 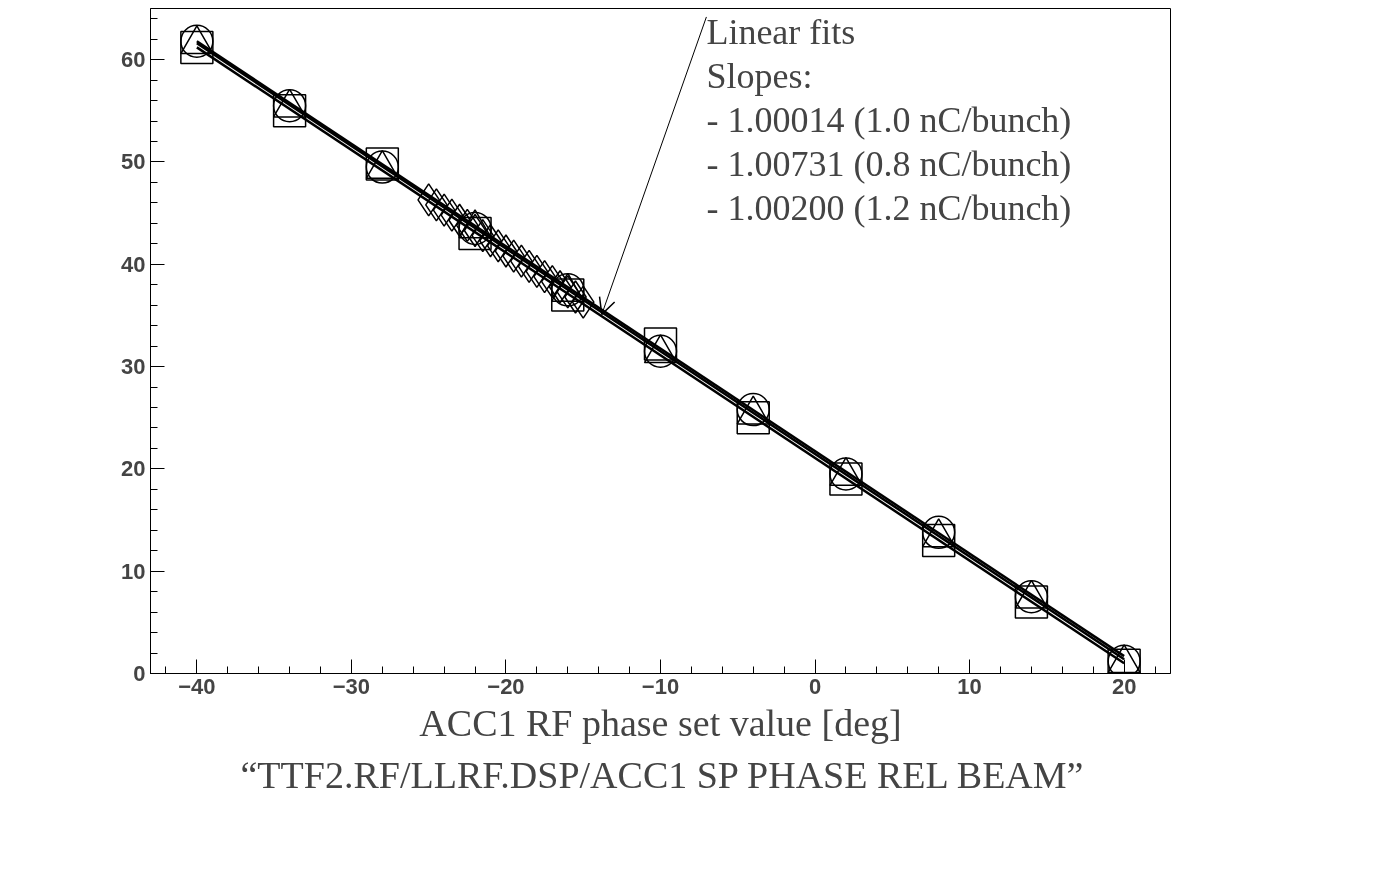 I want to click on x-tick-label: 20, so click(x=1124, y=686).